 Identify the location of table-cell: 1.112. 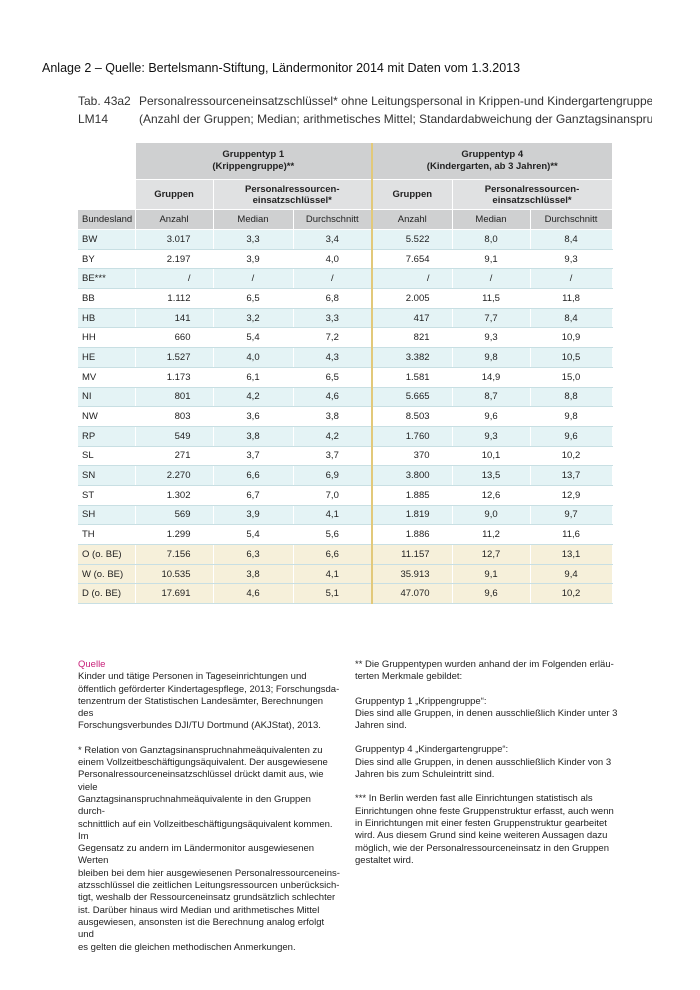
(174, 298).